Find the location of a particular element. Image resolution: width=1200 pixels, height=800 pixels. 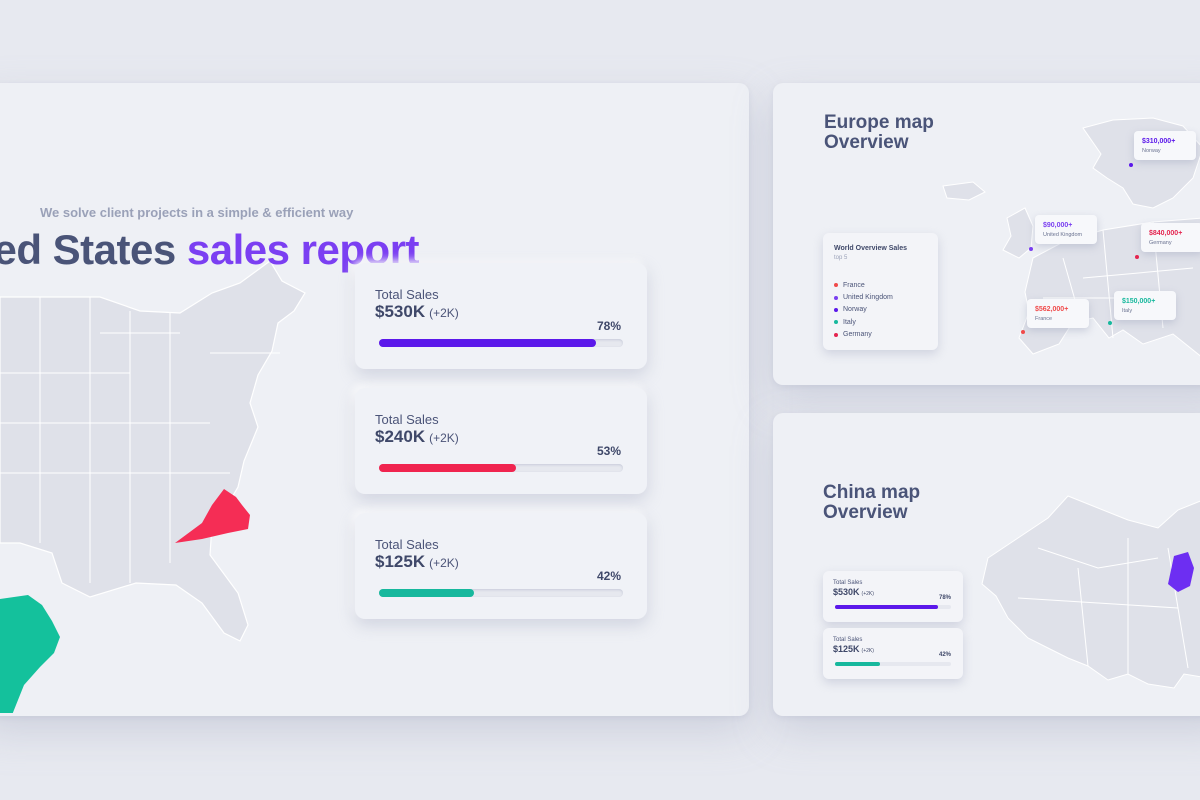

china-card-percent: 78% is located at coordinates (944, 598).